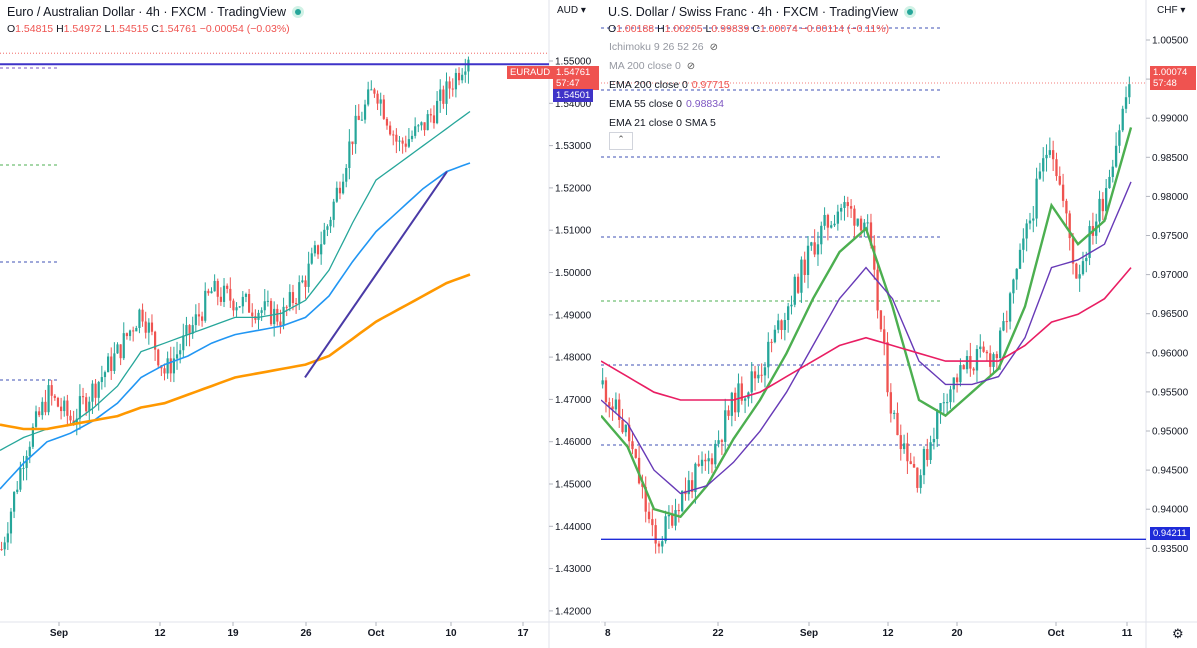 Image resolution: width=1197 pixels, height=648 pixels. Describe the element at coordinates (666, 104) in the screenshot. I see `indicator-ema55: EMA 55 close 0 0.98834` at that location.